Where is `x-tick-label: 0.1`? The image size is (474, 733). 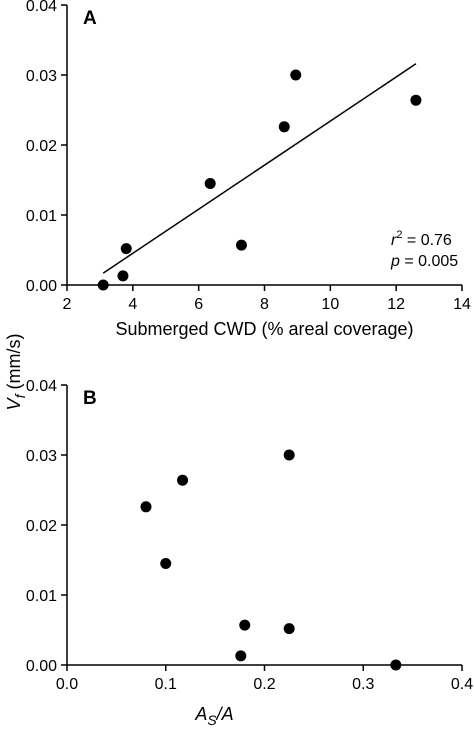 x-tick-label: 0.1 is located at coordinates (166, 684).